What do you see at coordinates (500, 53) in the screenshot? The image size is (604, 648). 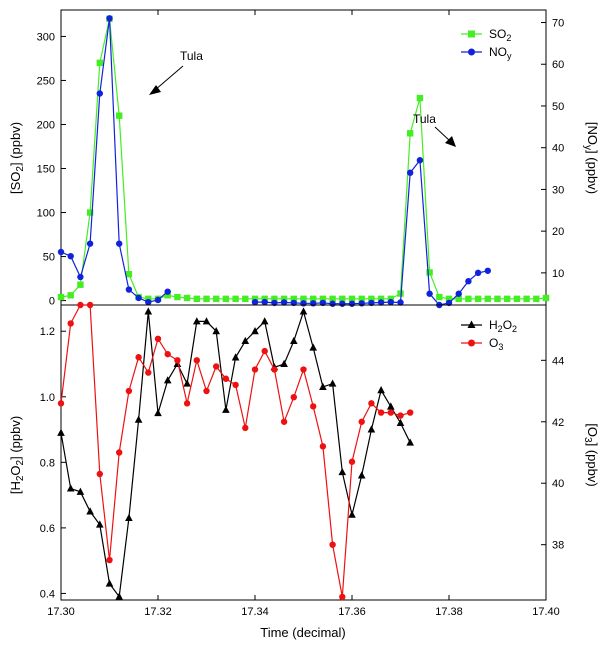 I see `legend-noy-label: NOy` at bounding box center [500, 53].